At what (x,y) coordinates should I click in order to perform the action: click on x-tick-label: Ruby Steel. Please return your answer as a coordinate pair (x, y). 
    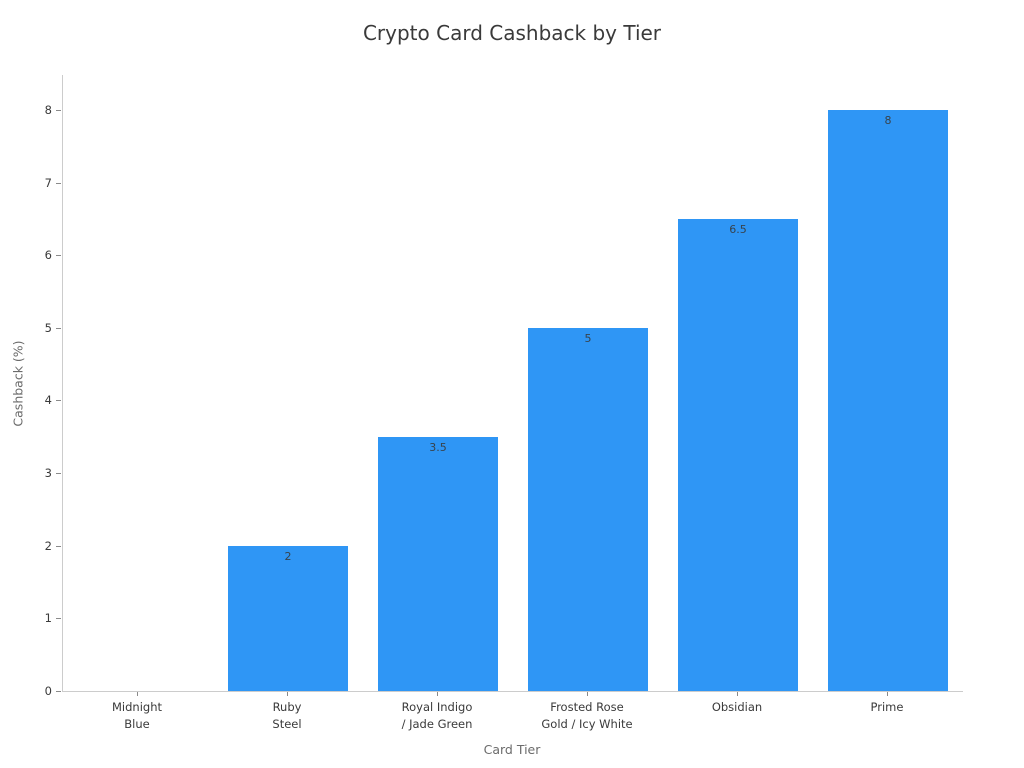
    Looking at the image, I should click on (287, 715).